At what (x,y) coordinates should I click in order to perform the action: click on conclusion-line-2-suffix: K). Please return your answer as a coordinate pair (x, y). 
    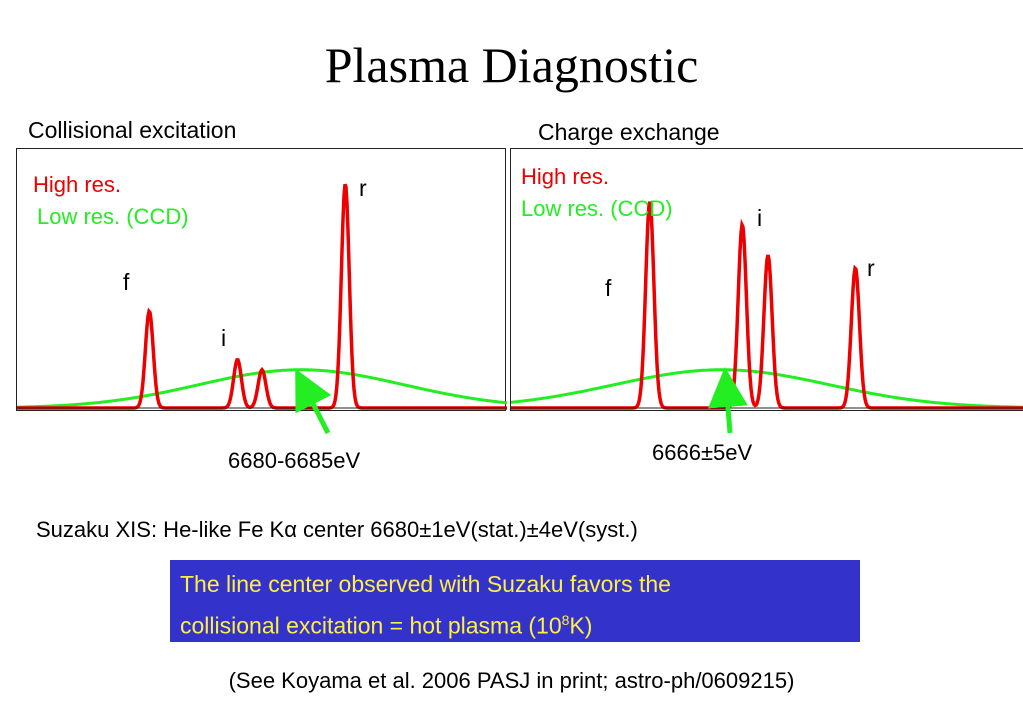
    Looking at the image, I should click on (581, 625).